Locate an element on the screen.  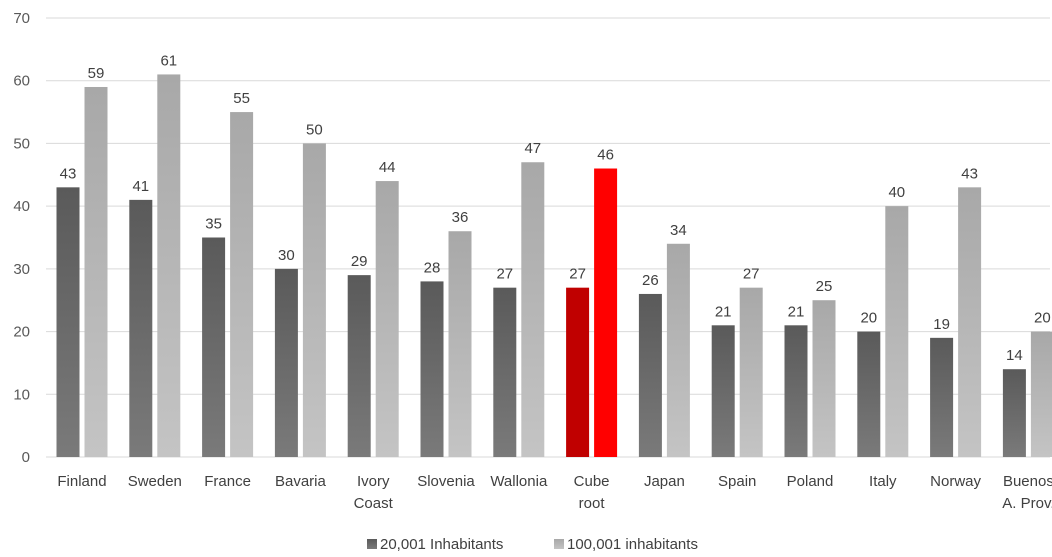
x-category-label: Slovenia is located at coordinates (446, 481).